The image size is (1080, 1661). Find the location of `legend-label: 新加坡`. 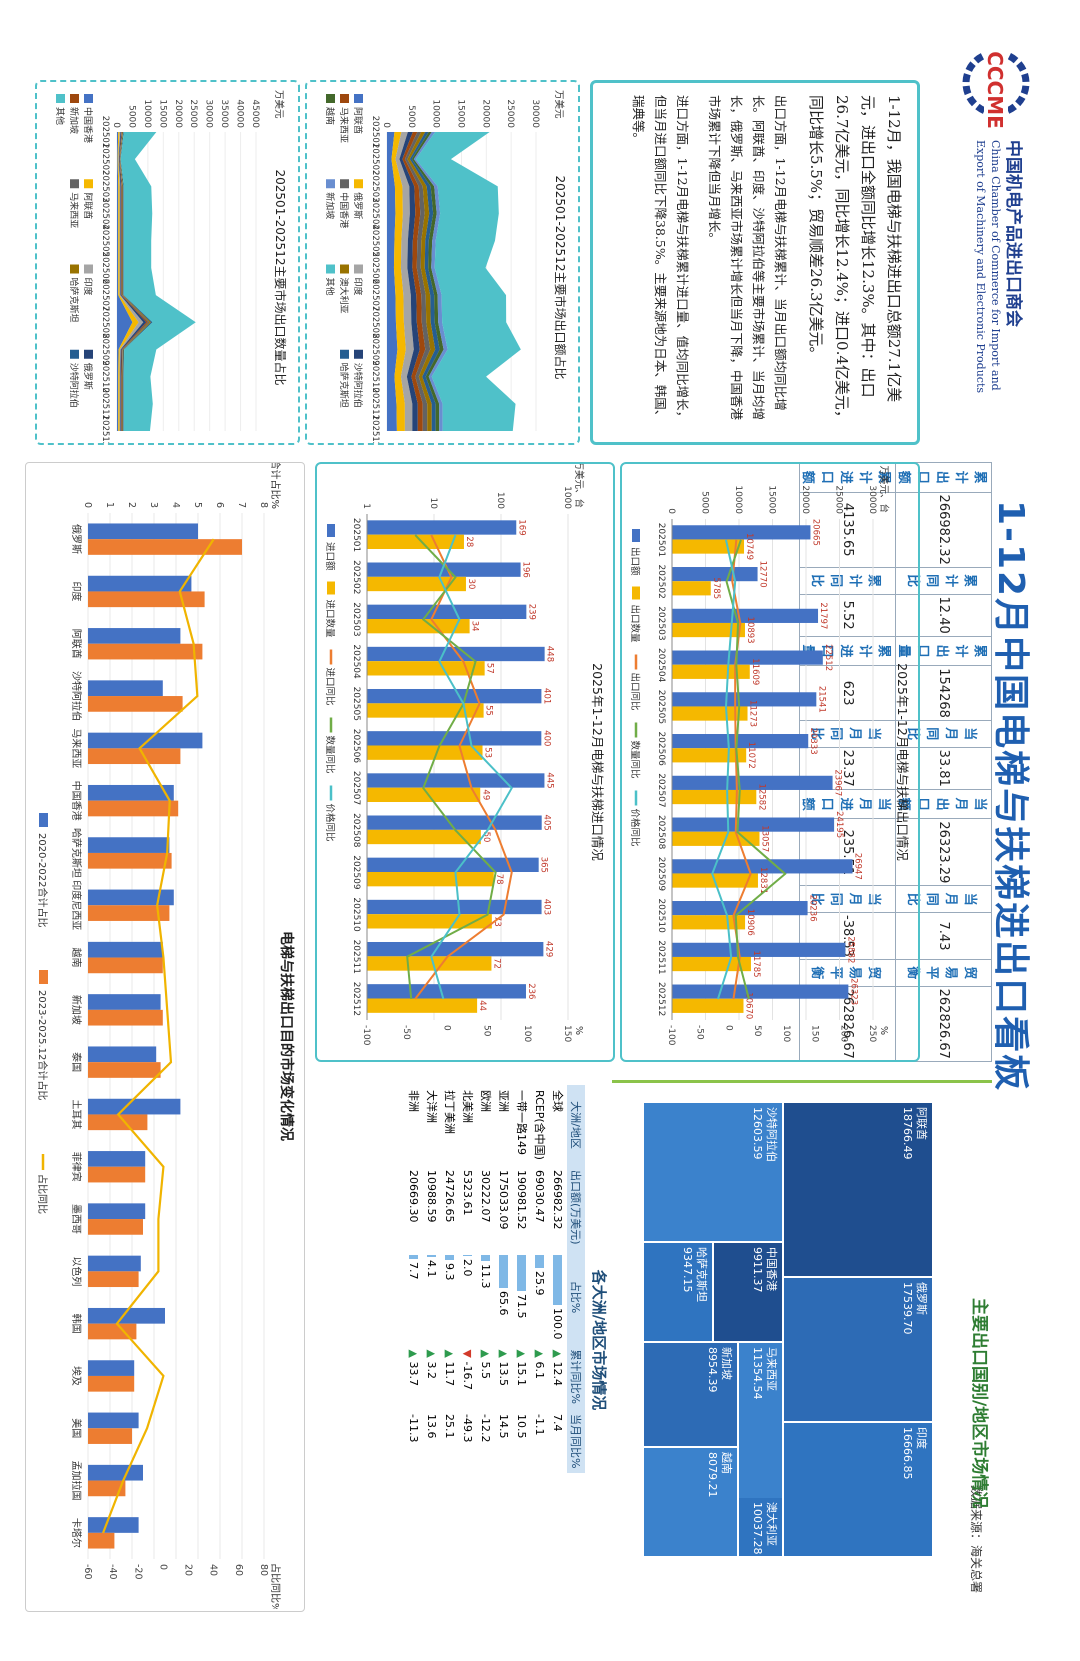

legend-label: 新加坡 is located at coordinates (74, 120).